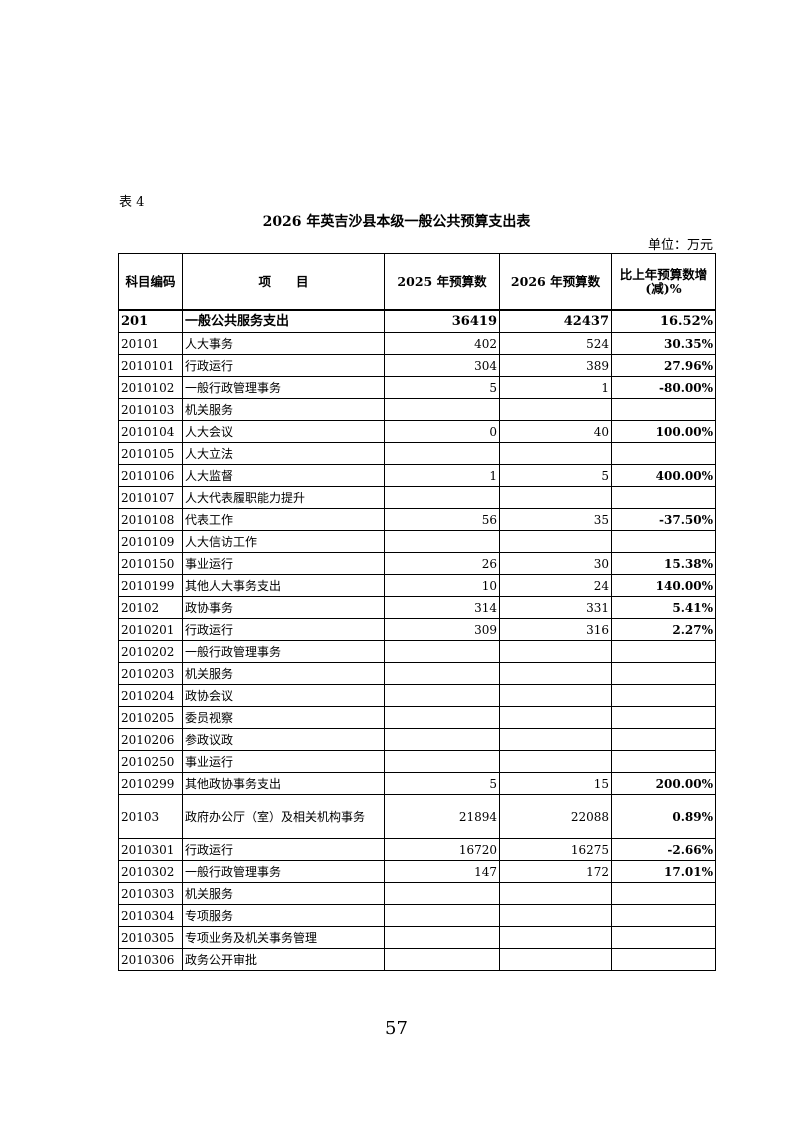 This screenshot has width=793, height=1122. I want to click on cell-item: 行政运行, so click(283, 849).